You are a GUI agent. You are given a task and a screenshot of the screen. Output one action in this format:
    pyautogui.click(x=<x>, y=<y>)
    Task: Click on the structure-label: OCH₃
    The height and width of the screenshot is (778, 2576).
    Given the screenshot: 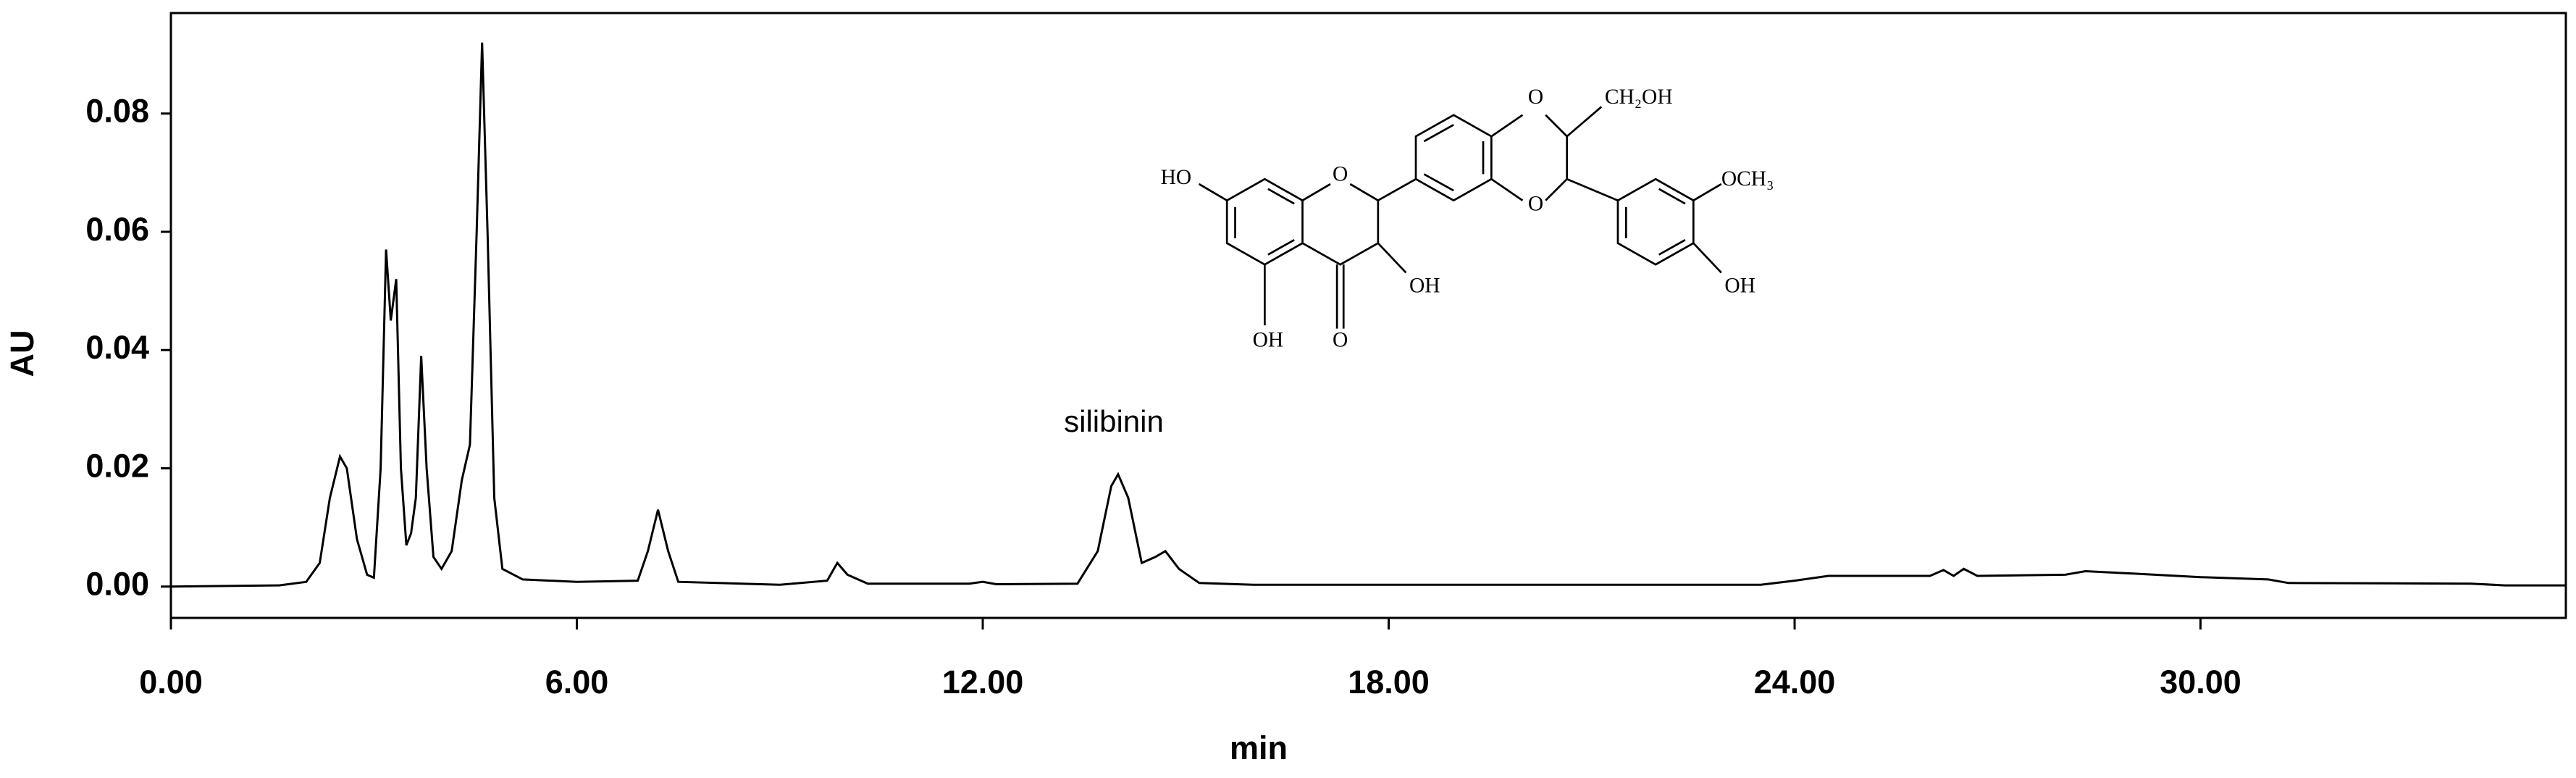 What is the action you would take?
    pyautogui.click(x=1747, y=179)
    